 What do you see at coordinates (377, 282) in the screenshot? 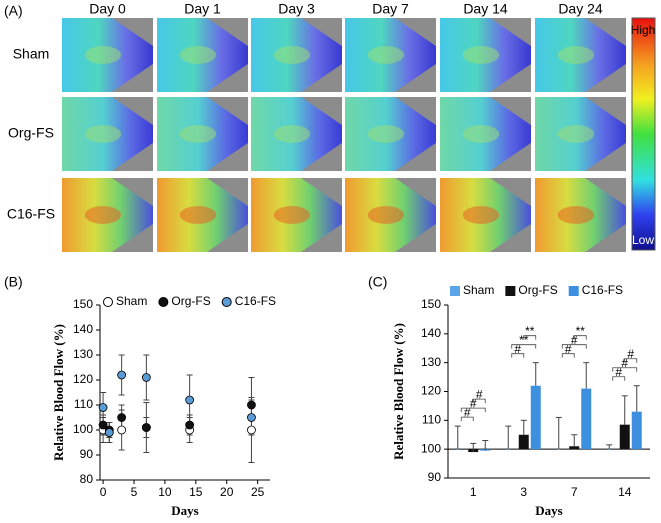
I see `panel-label: (C)` at bounding box center [377, 282].